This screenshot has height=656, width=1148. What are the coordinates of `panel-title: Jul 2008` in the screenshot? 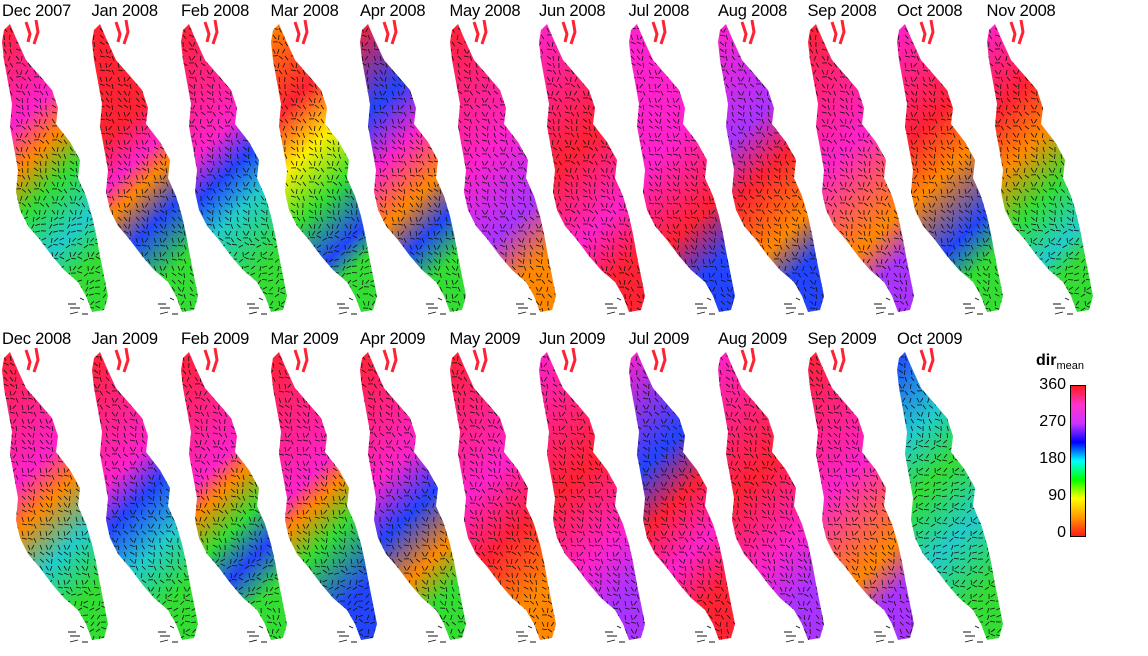 It's located at (659, 11).